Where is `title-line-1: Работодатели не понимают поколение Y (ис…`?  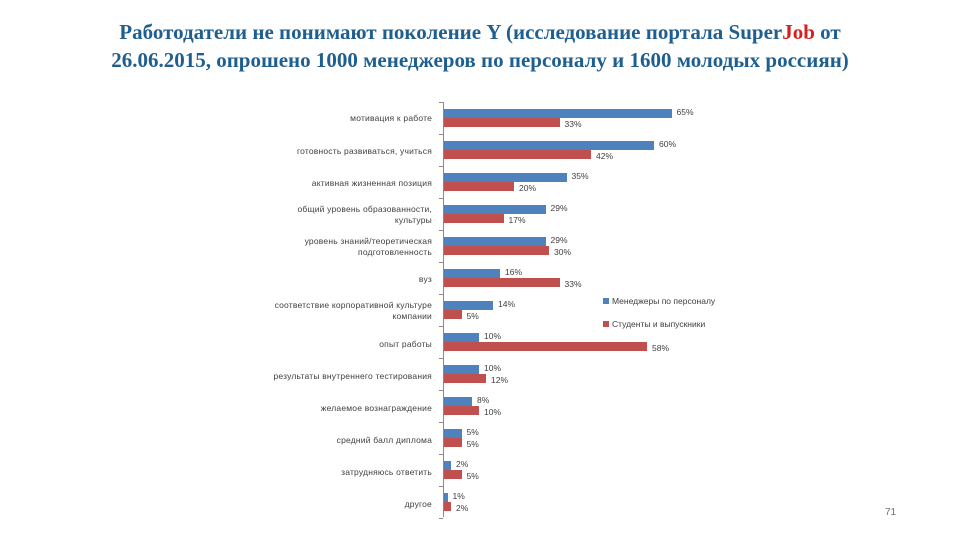
title-line-1: Работодатели не понимают поколение Y (ис… is located at coordinates (480, 32).